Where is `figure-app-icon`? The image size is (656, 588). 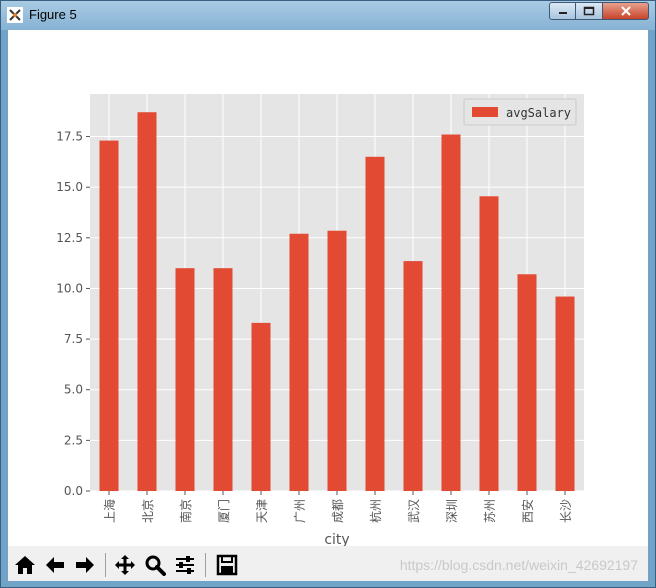
figure-app-icon is located at coordinates (15, 15).